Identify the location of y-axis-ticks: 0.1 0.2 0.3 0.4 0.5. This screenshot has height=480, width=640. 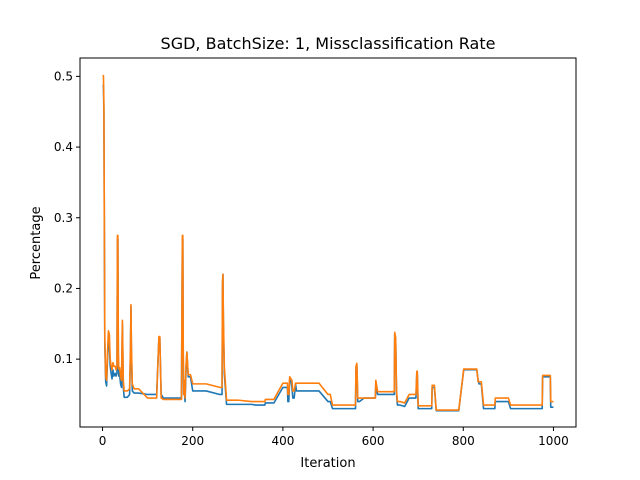
(67, 217).